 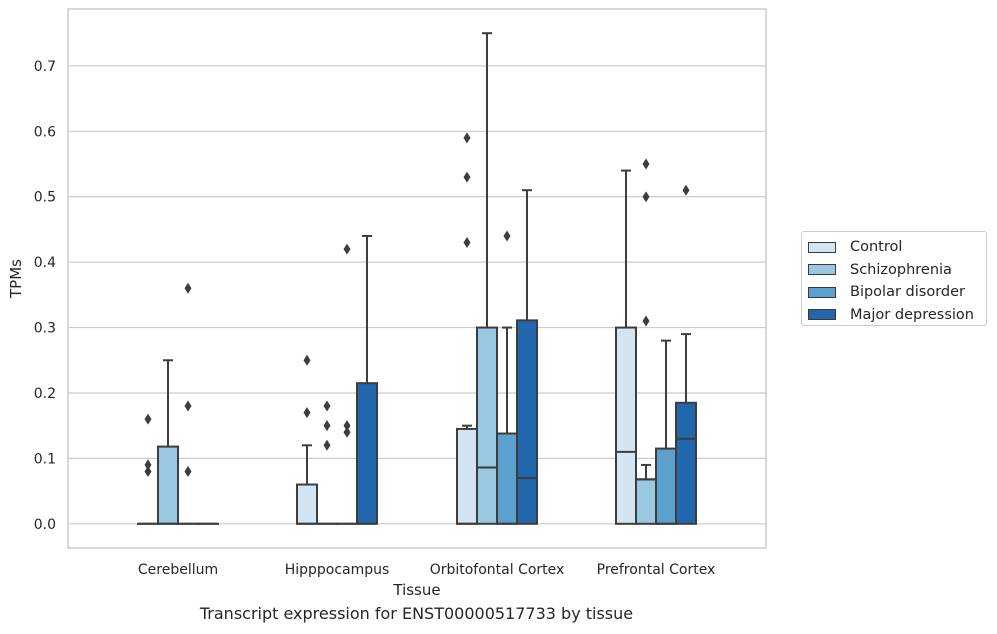 I want to click on y-tick-label: 0.6, so click(x=45, y=132).